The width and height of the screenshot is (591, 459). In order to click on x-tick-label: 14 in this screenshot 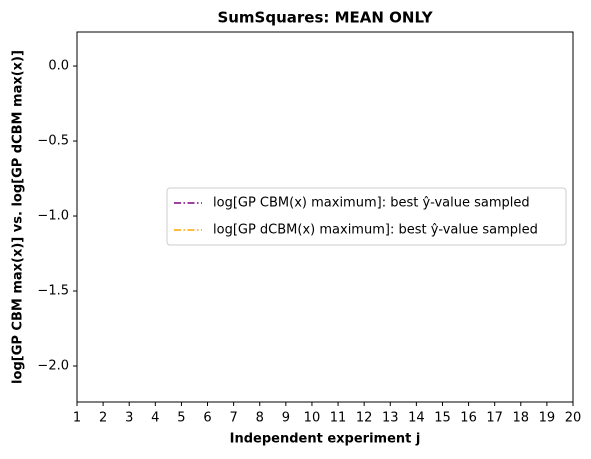, I will do `click(416, 418)`.